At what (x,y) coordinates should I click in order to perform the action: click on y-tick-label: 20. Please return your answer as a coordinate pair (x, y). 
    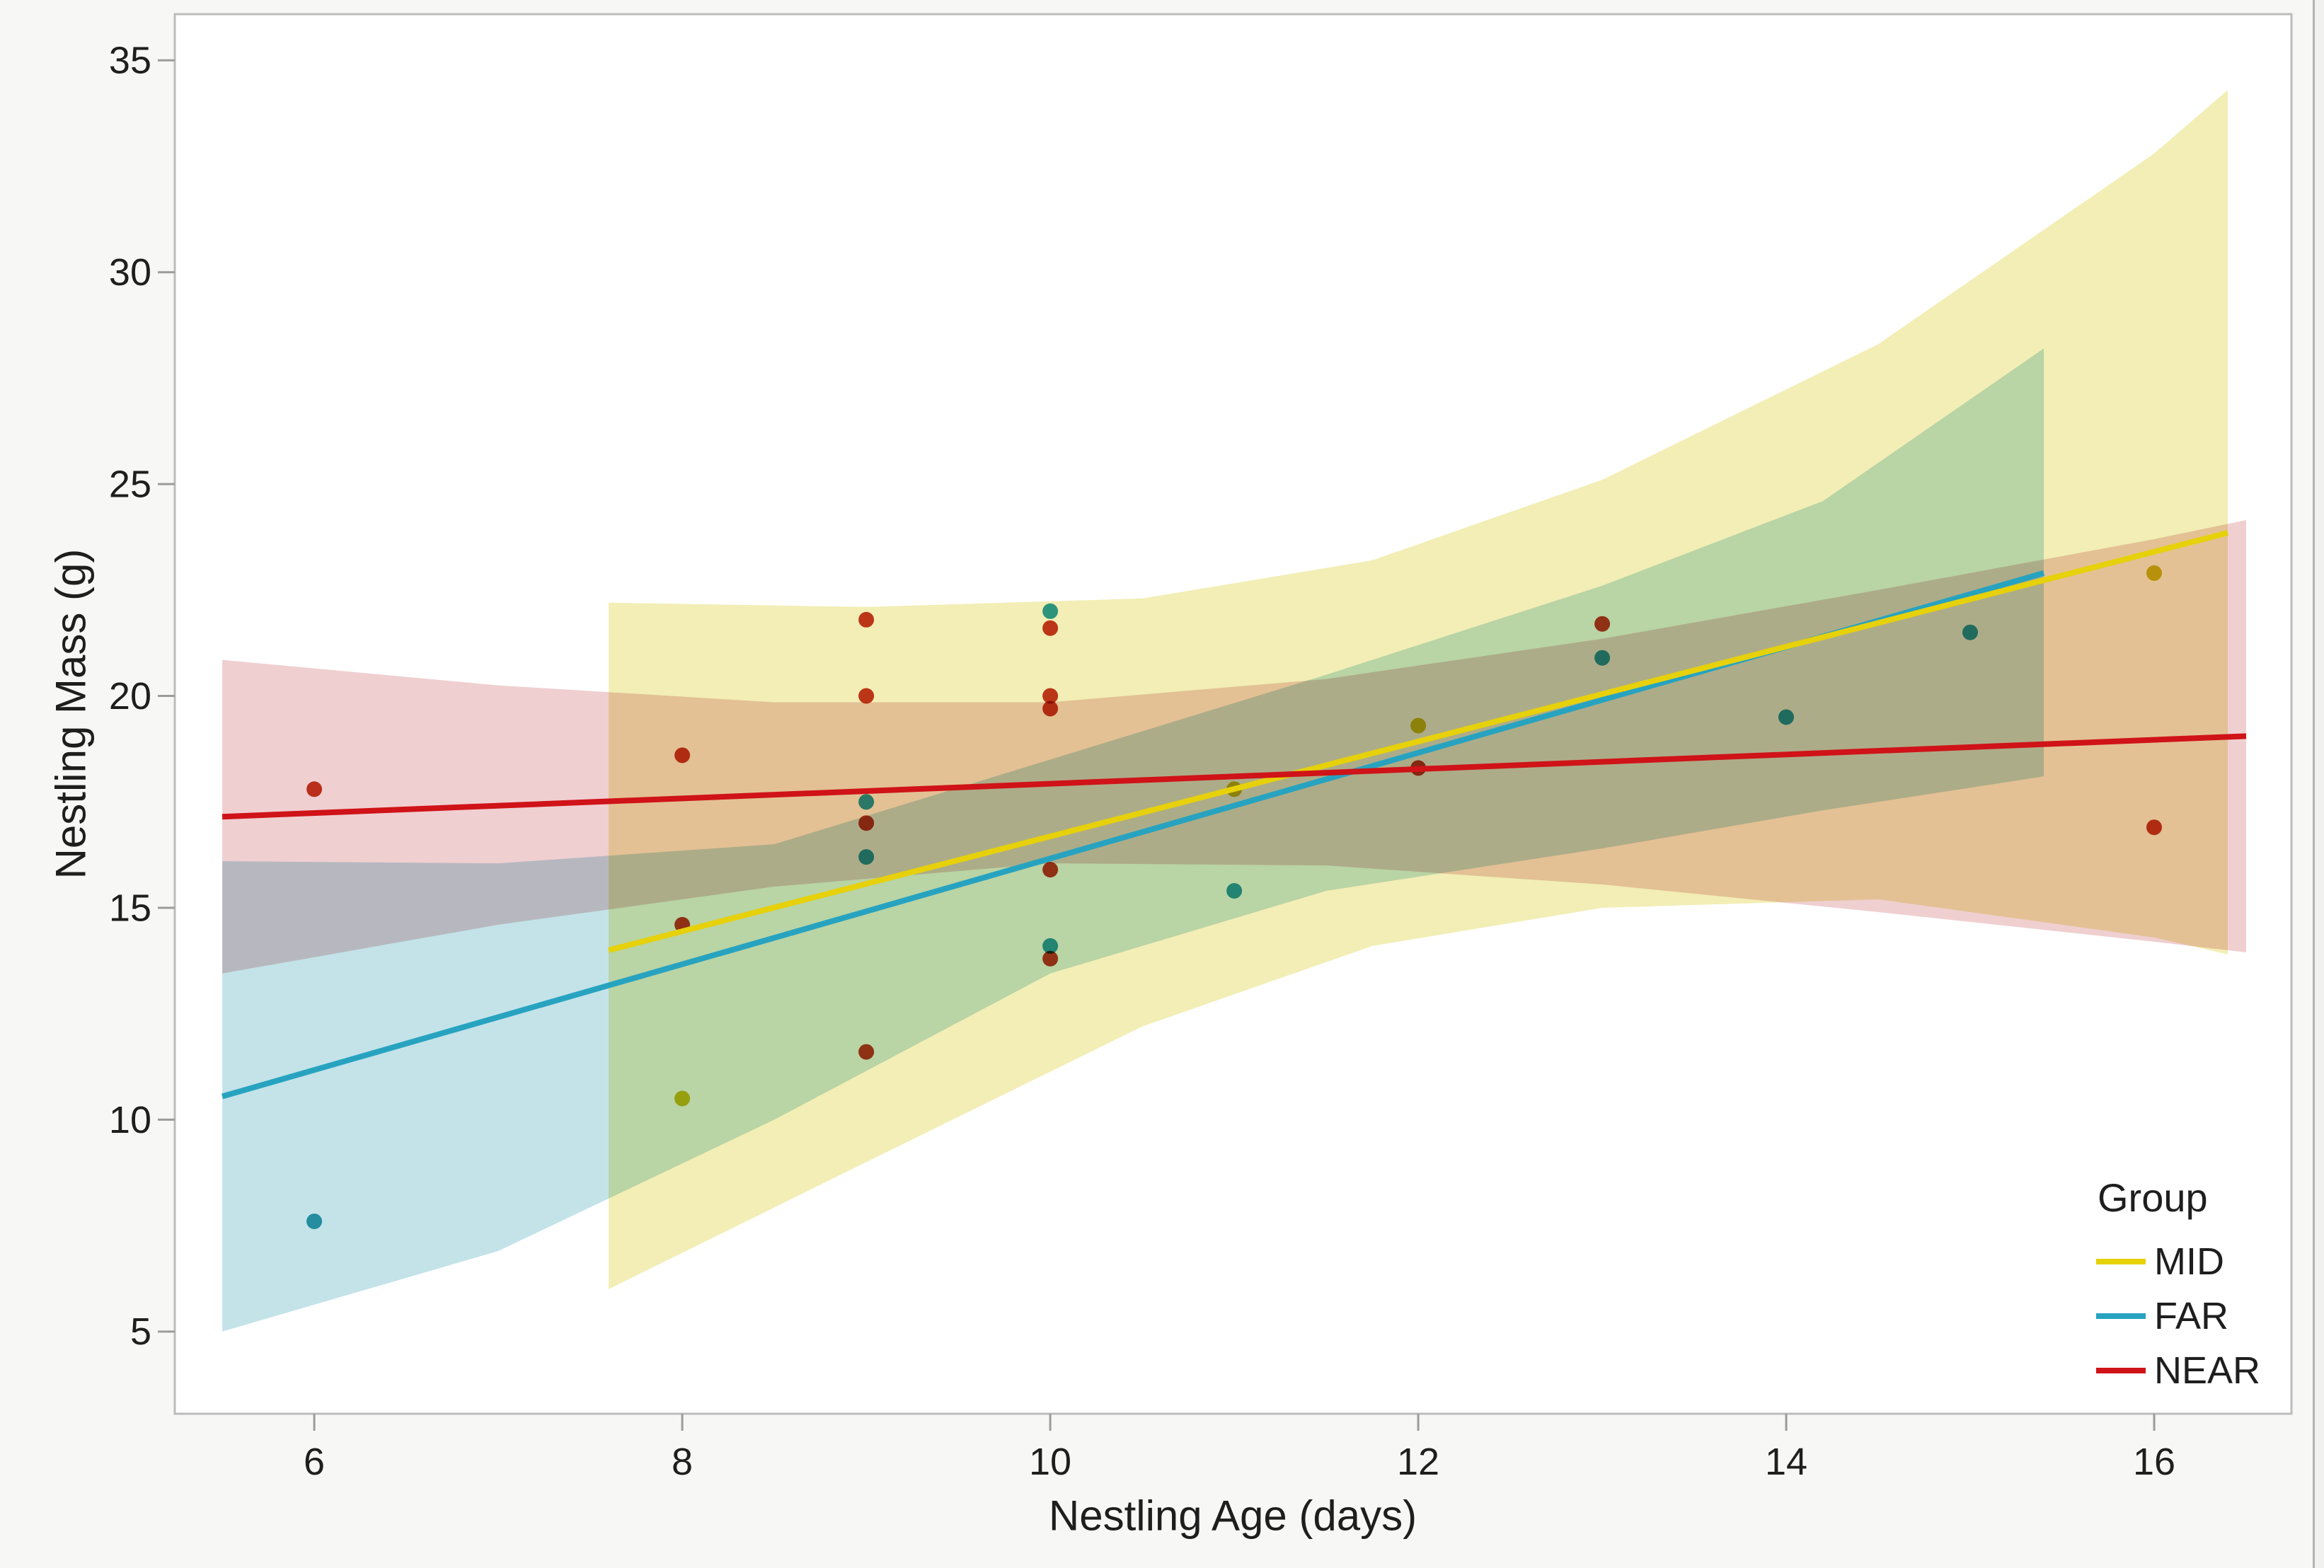
    Looking at the image, I should click on (130, 696).